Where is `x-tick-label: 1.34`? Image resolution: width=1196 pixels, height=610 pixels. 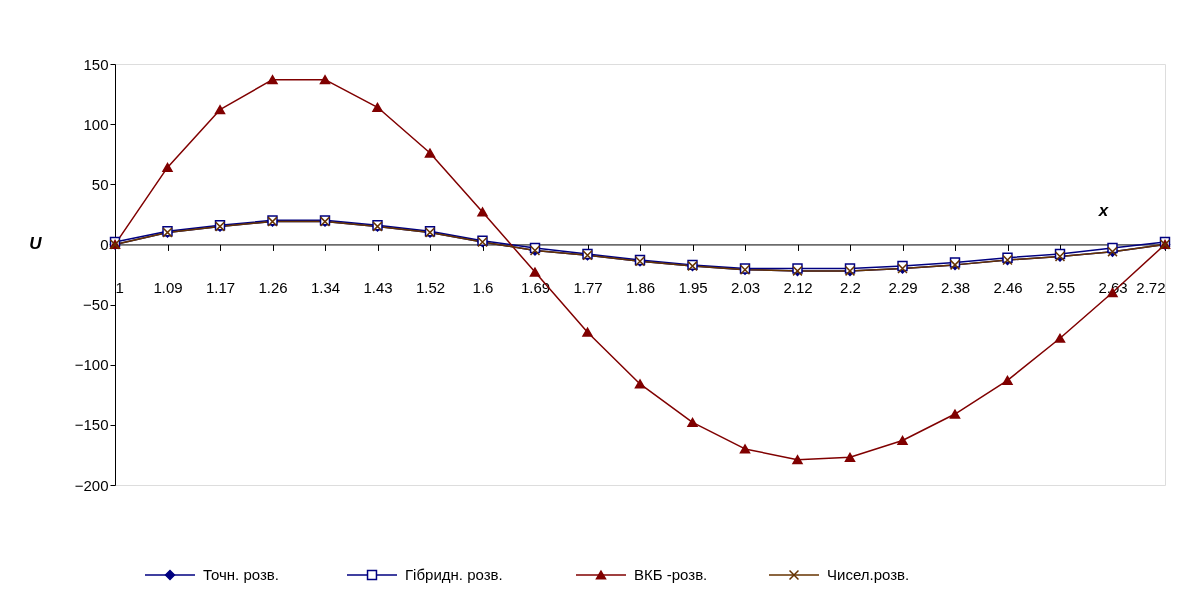 x-tick-label: 1.34 is located at coordinates (325, 287).